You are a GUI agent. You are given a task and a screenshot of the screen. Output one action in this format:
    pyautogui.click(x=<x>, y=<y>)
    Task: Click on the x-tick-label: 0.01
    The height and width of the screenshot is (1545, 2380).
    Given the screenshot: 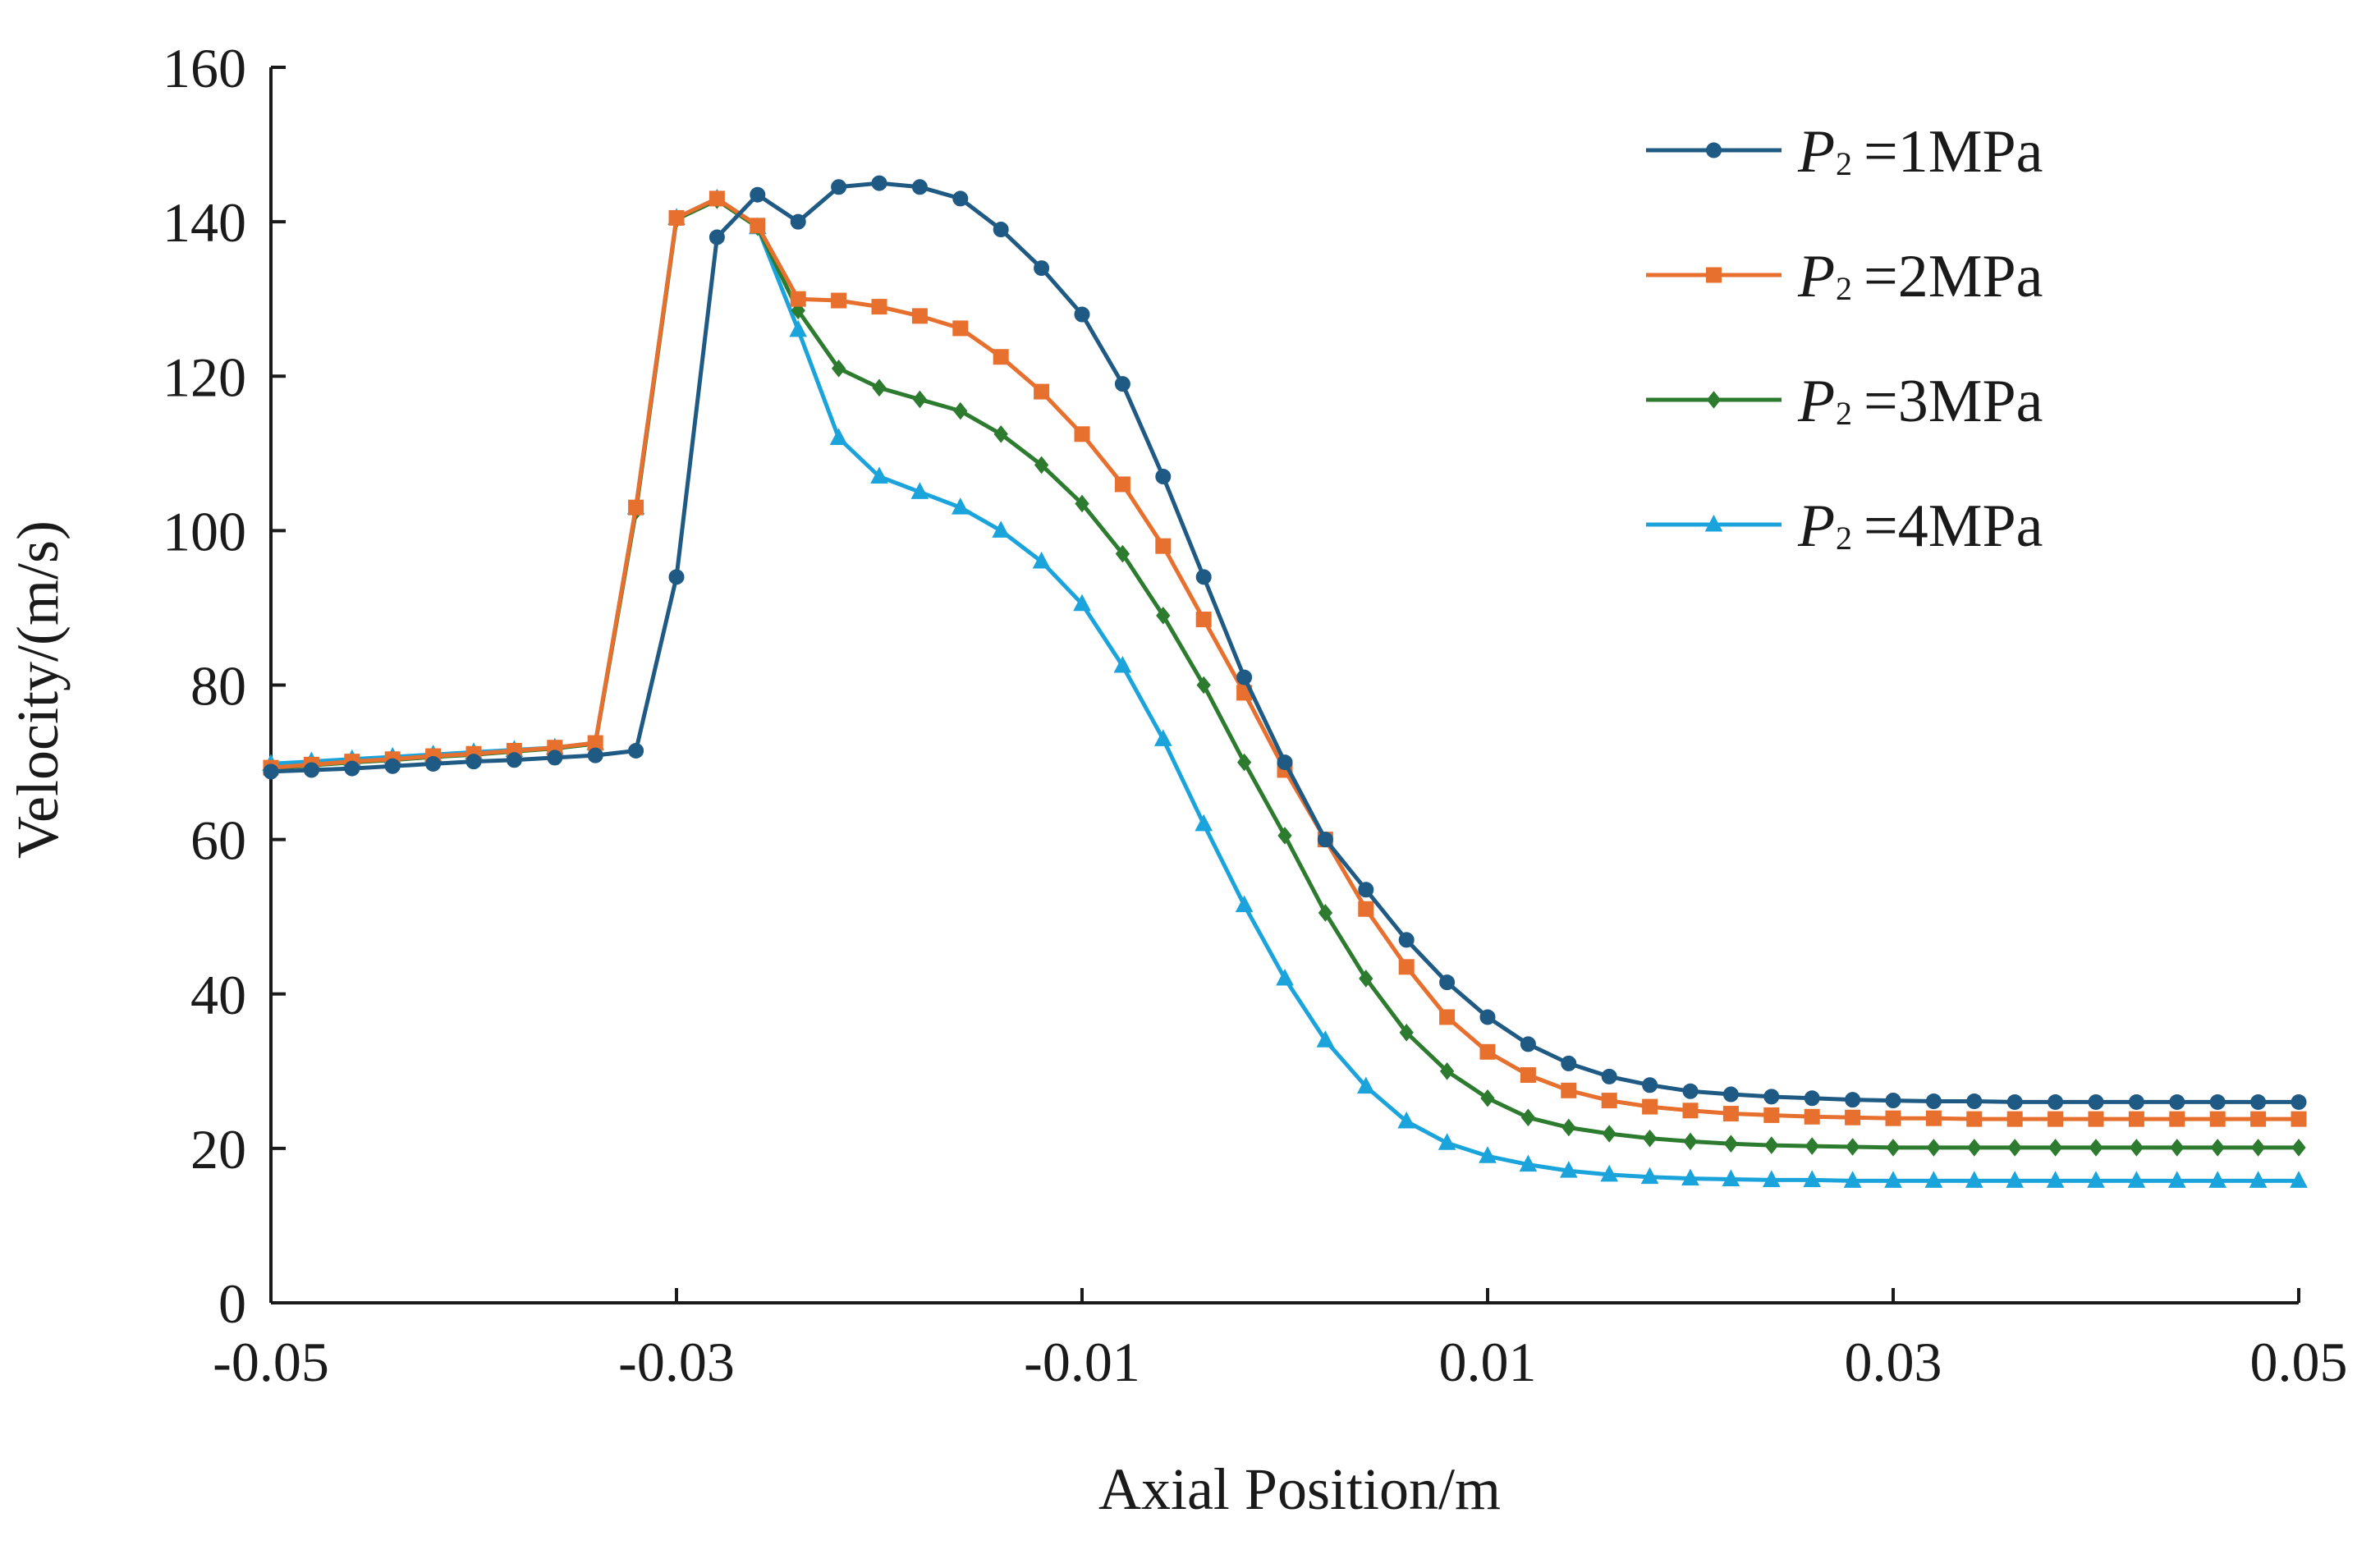 What is the action you would take?
    pyautogui.click(x=1488, y=1362)
    